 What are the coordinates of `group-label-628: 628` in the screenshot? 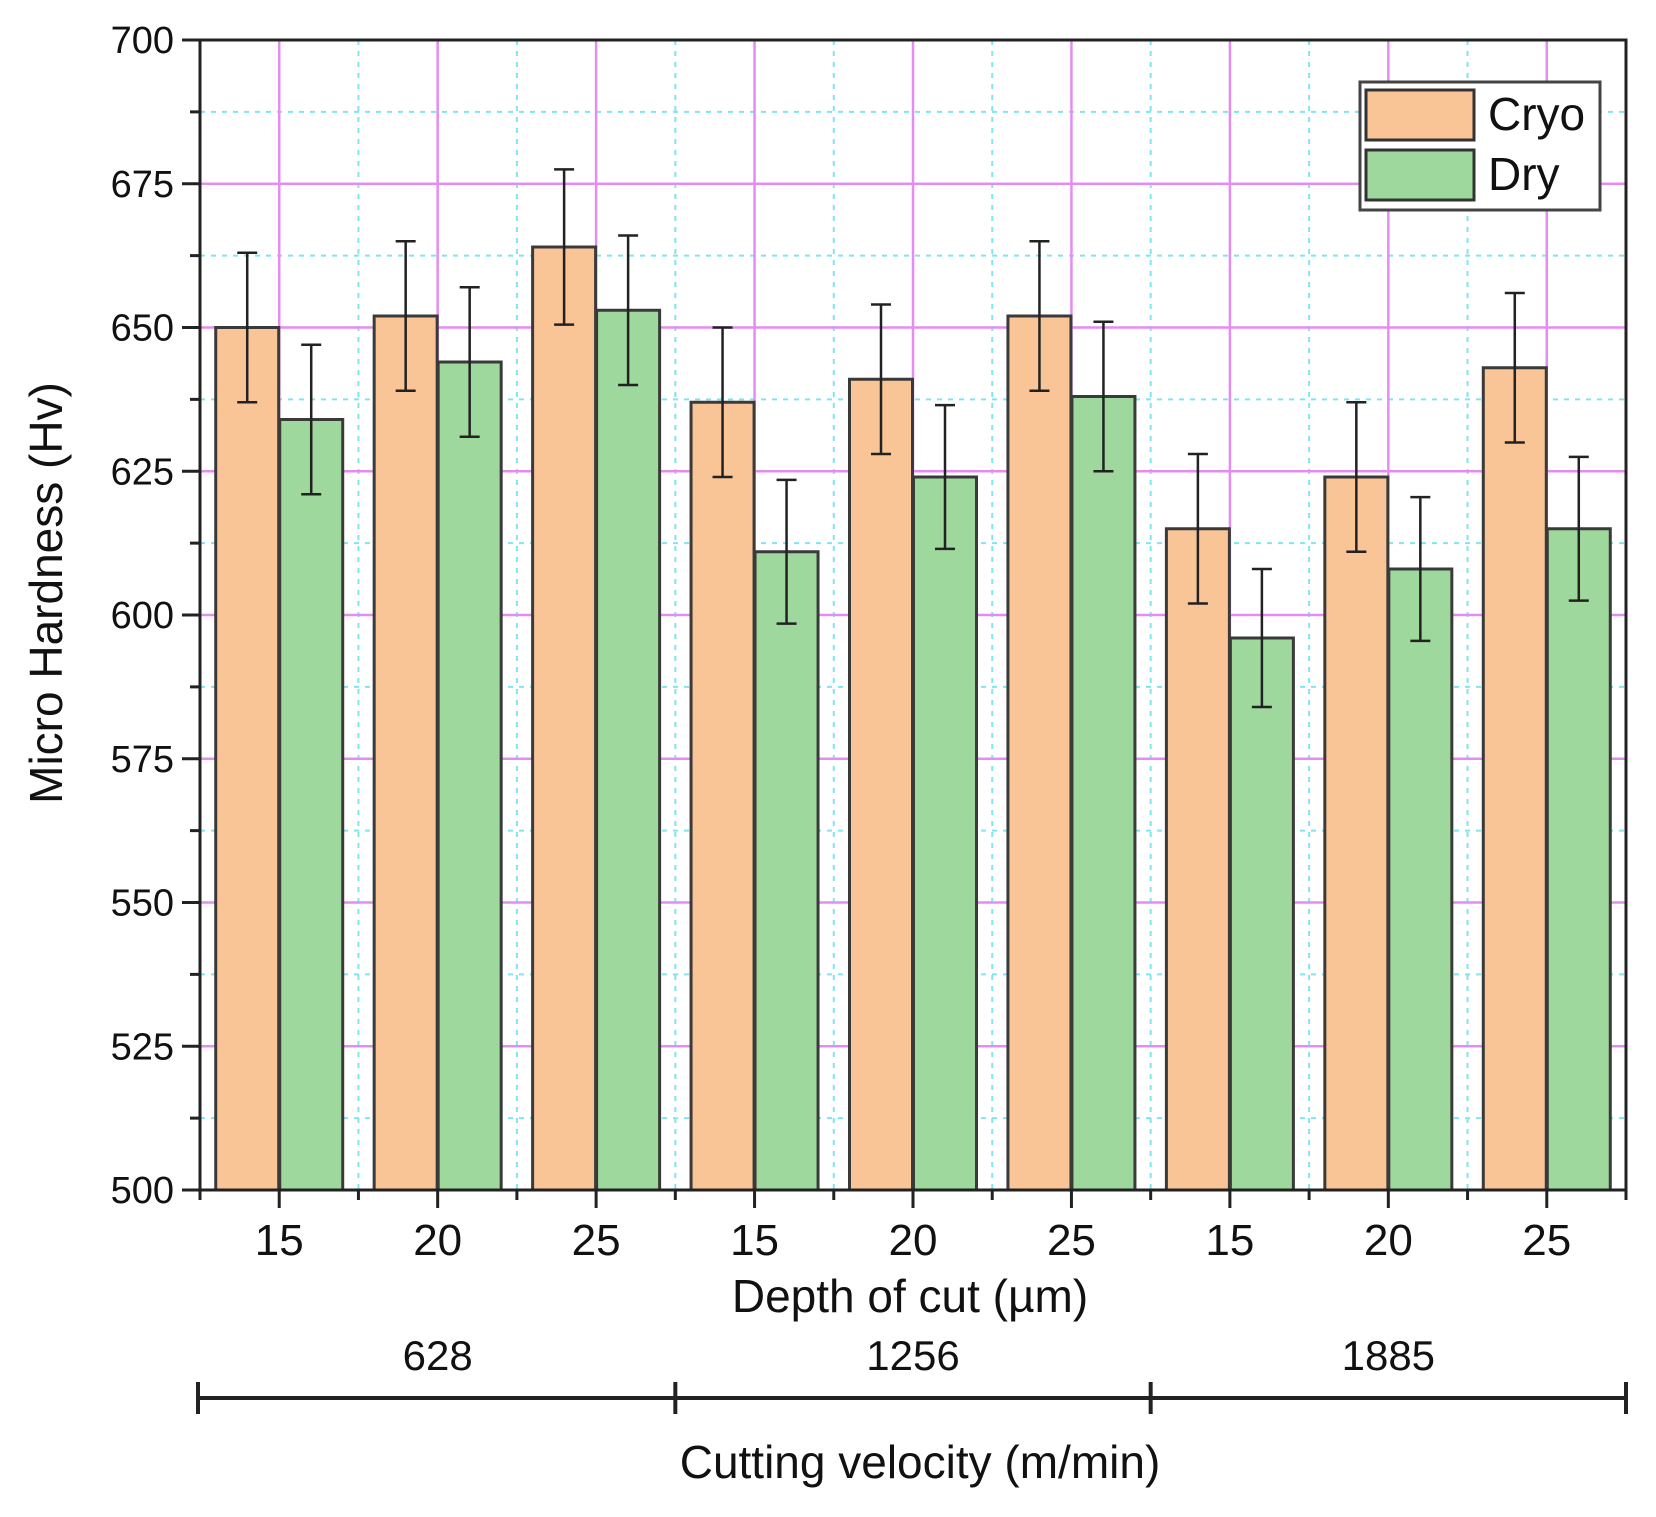 It's located at (438, 1355).